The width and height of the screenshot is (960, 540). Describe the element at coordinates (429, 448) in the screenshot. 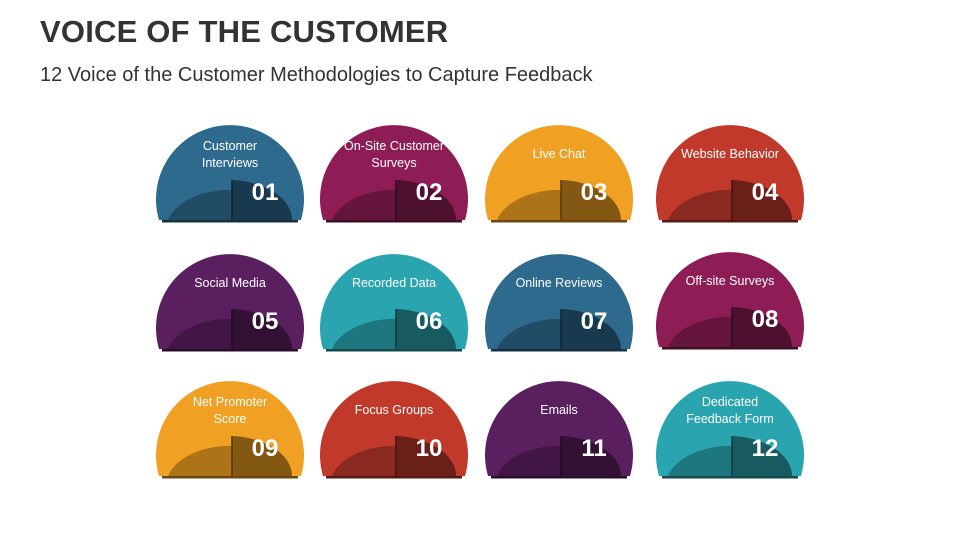

I see `card-number: 10` at that location.